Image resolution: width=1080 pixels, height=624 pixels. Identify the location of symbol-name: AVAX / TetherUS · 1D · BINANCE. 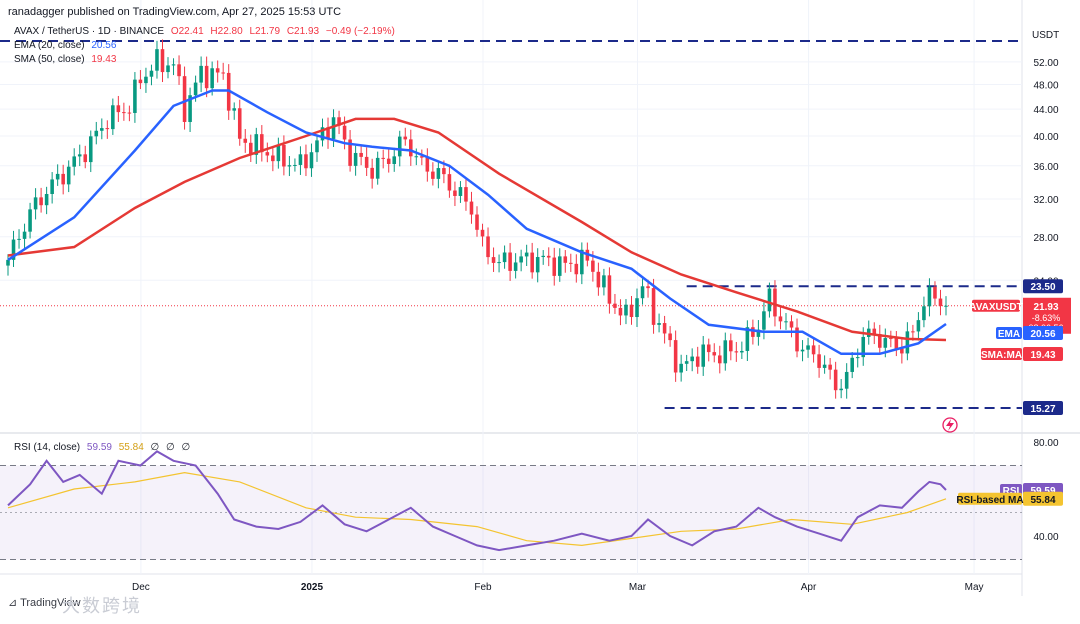
(89, 31).